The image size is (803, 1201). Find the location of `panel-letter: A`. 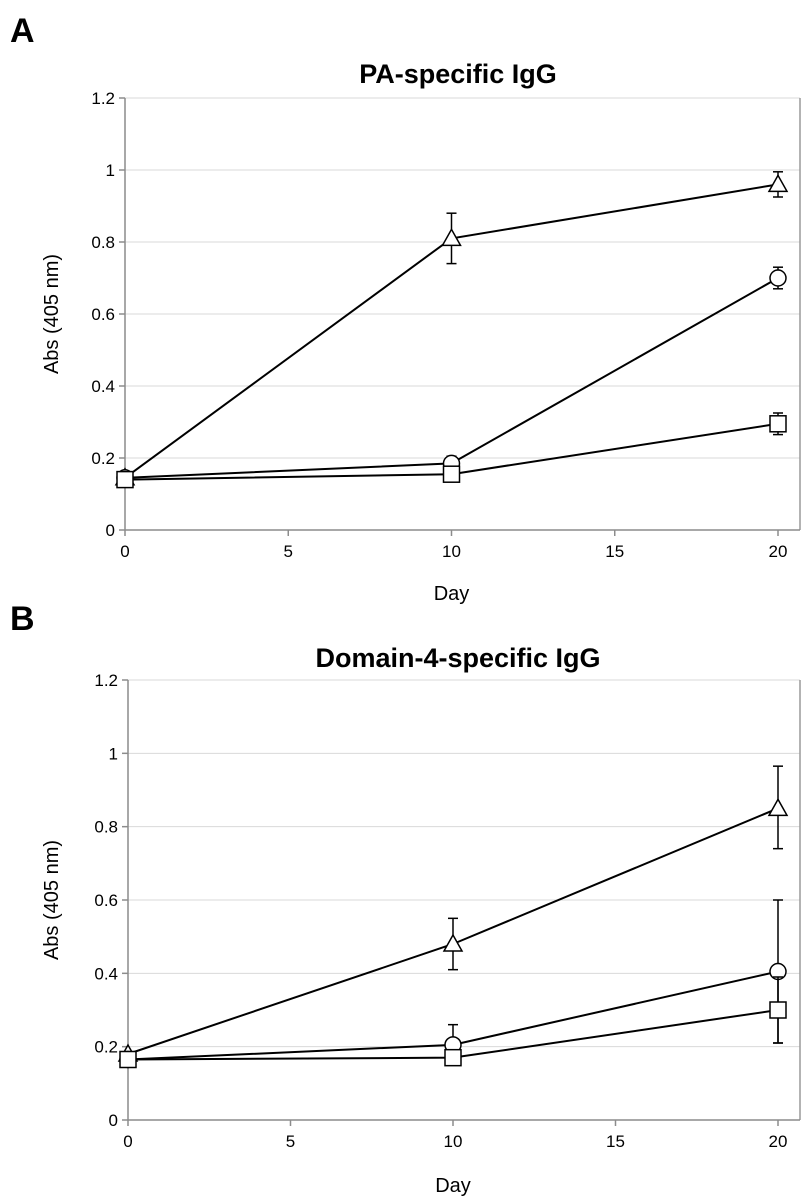

panel-letter: A is located at coordinates (22, 31).